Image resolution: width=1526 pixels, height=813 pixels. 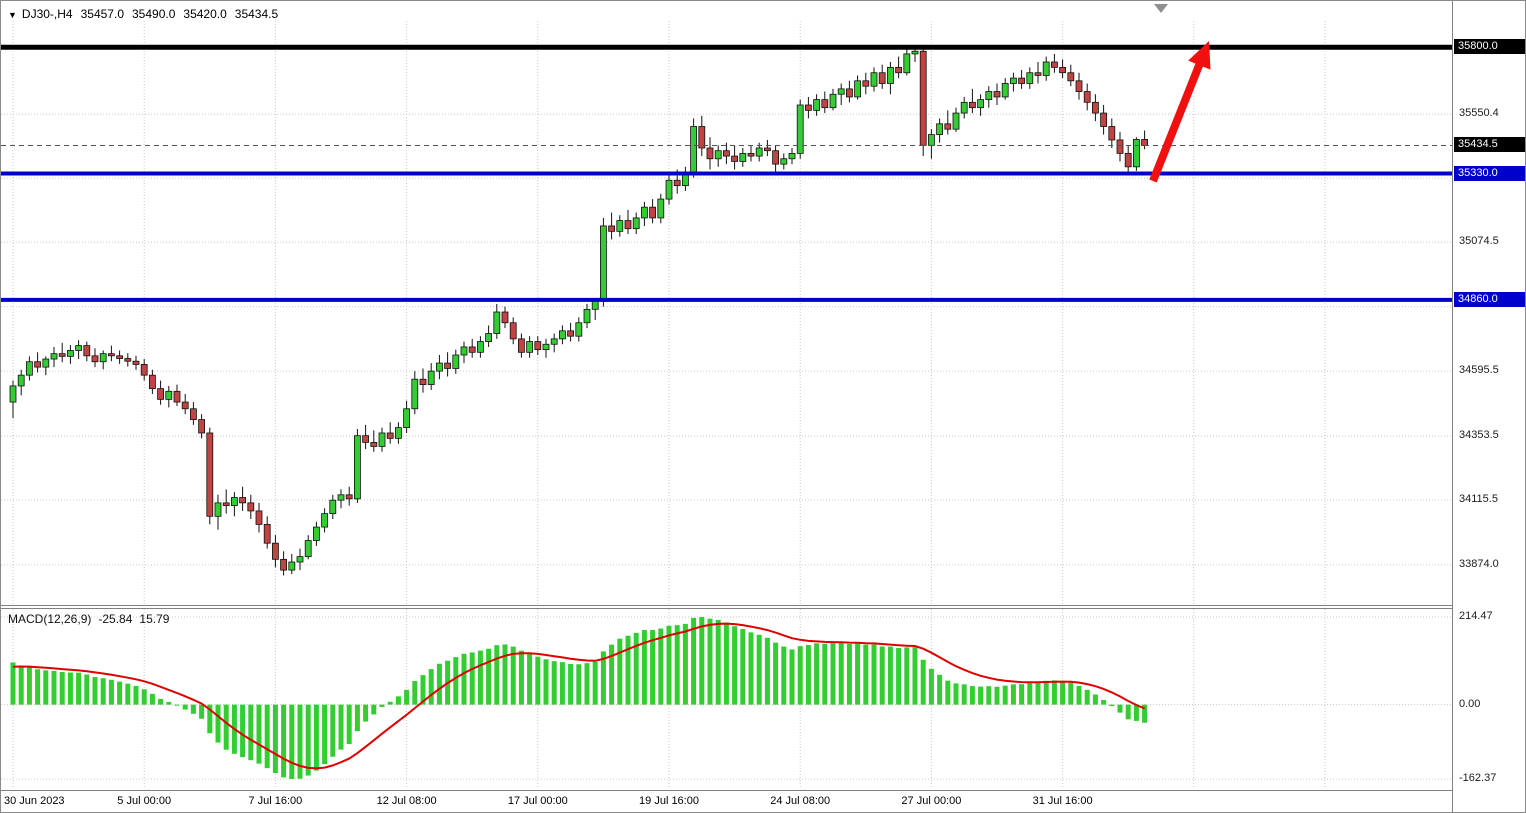 What do you see at coordinates (1199, 55) in the screenshot?
I see `arrow-object-head` at bounding box center [1199, 55].